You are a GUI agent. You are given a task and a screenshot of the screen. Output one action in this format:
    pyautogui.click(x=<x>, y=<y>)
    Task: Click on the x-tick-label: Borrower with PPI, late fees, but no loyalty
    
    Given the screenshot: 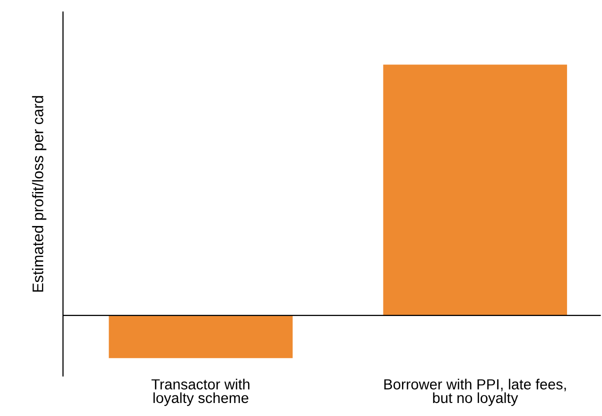 What is the action you would take?
    pyautogui.click(x=475, y=392)
    